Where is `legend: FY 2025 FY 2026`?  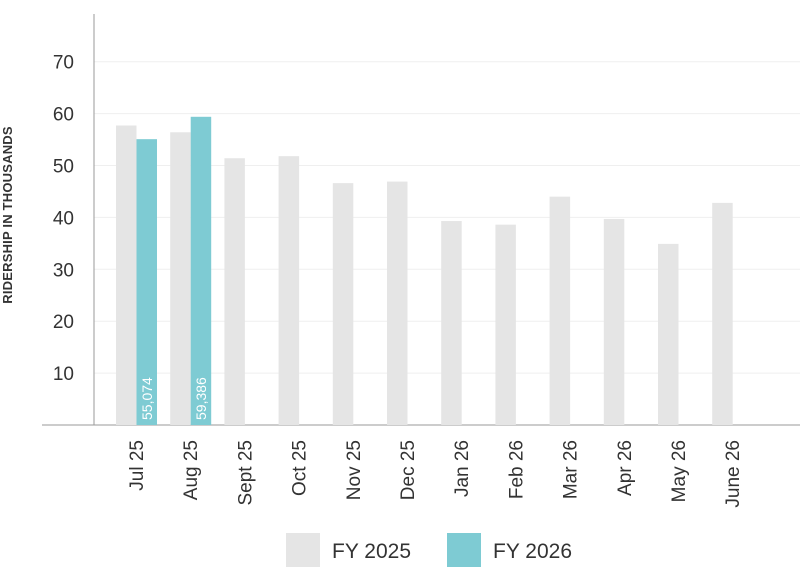 legend: FY 2025 FY 2026 is located at coordinates (429, 550).